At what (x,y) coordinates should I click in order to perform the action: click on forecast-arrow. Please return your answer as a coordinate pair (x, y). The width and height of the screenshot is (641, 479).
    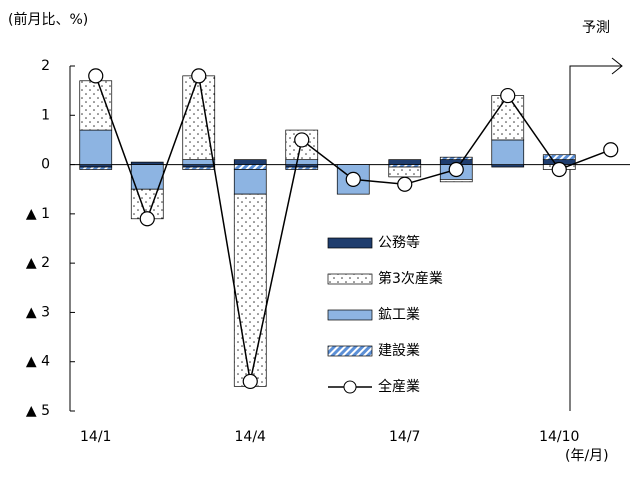
    Looking at the image, I should click on (596, 234).